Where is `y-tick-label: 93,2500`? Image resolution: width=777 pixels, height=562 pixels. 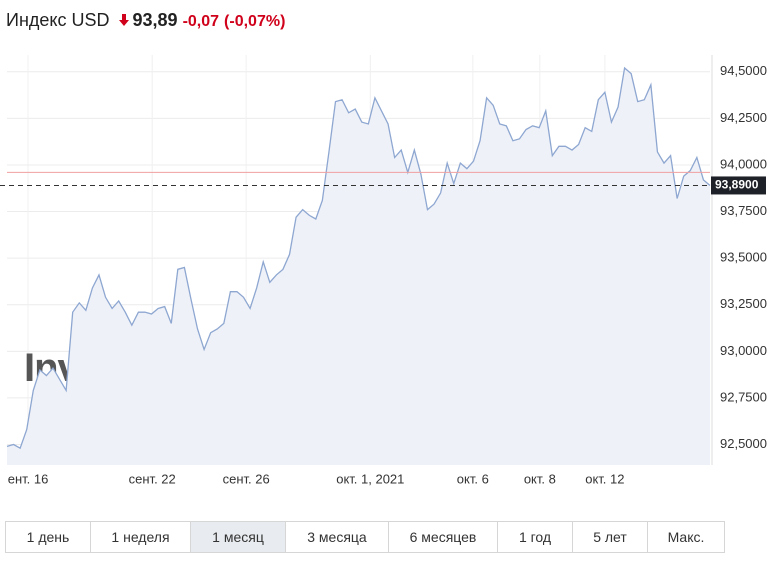
y-tick-label: 93,2500 is located at coordinates (743, 303).